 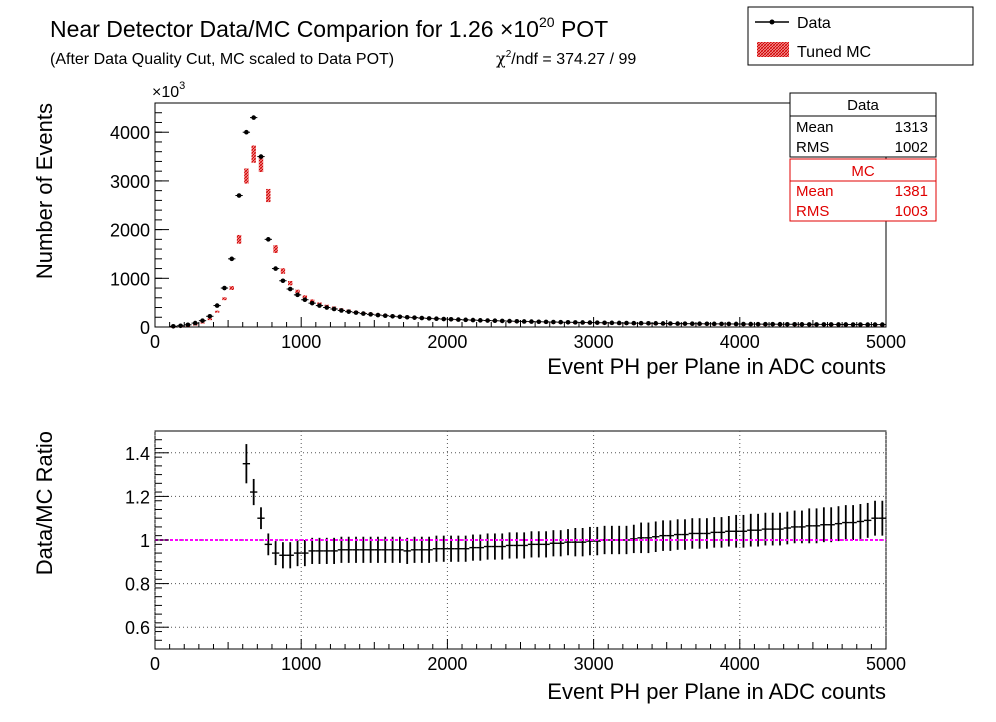 What do you see at coordinates (740, 664) in the screenshot?
I see `x-tick-label: 4000` at bounding box center [740, 664].